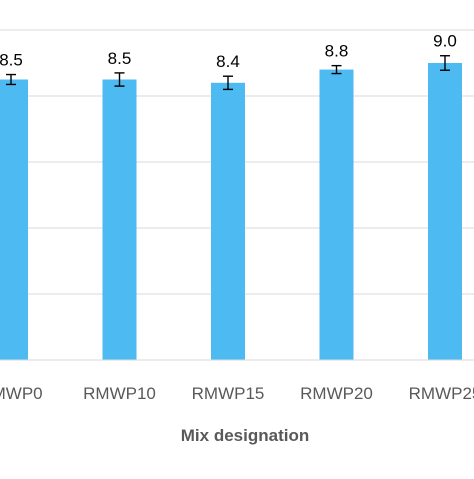  What do you see at coordinates (119, 393) in the screenshot?
I see `x-tick-label: RMWP10` at bounding box center [119, 393].